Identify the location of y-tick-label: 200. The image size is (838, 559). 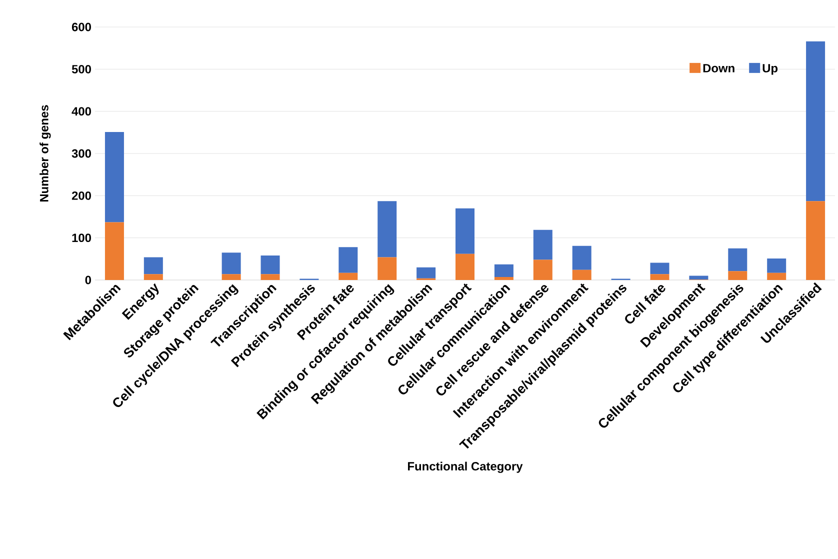
(81, 195).